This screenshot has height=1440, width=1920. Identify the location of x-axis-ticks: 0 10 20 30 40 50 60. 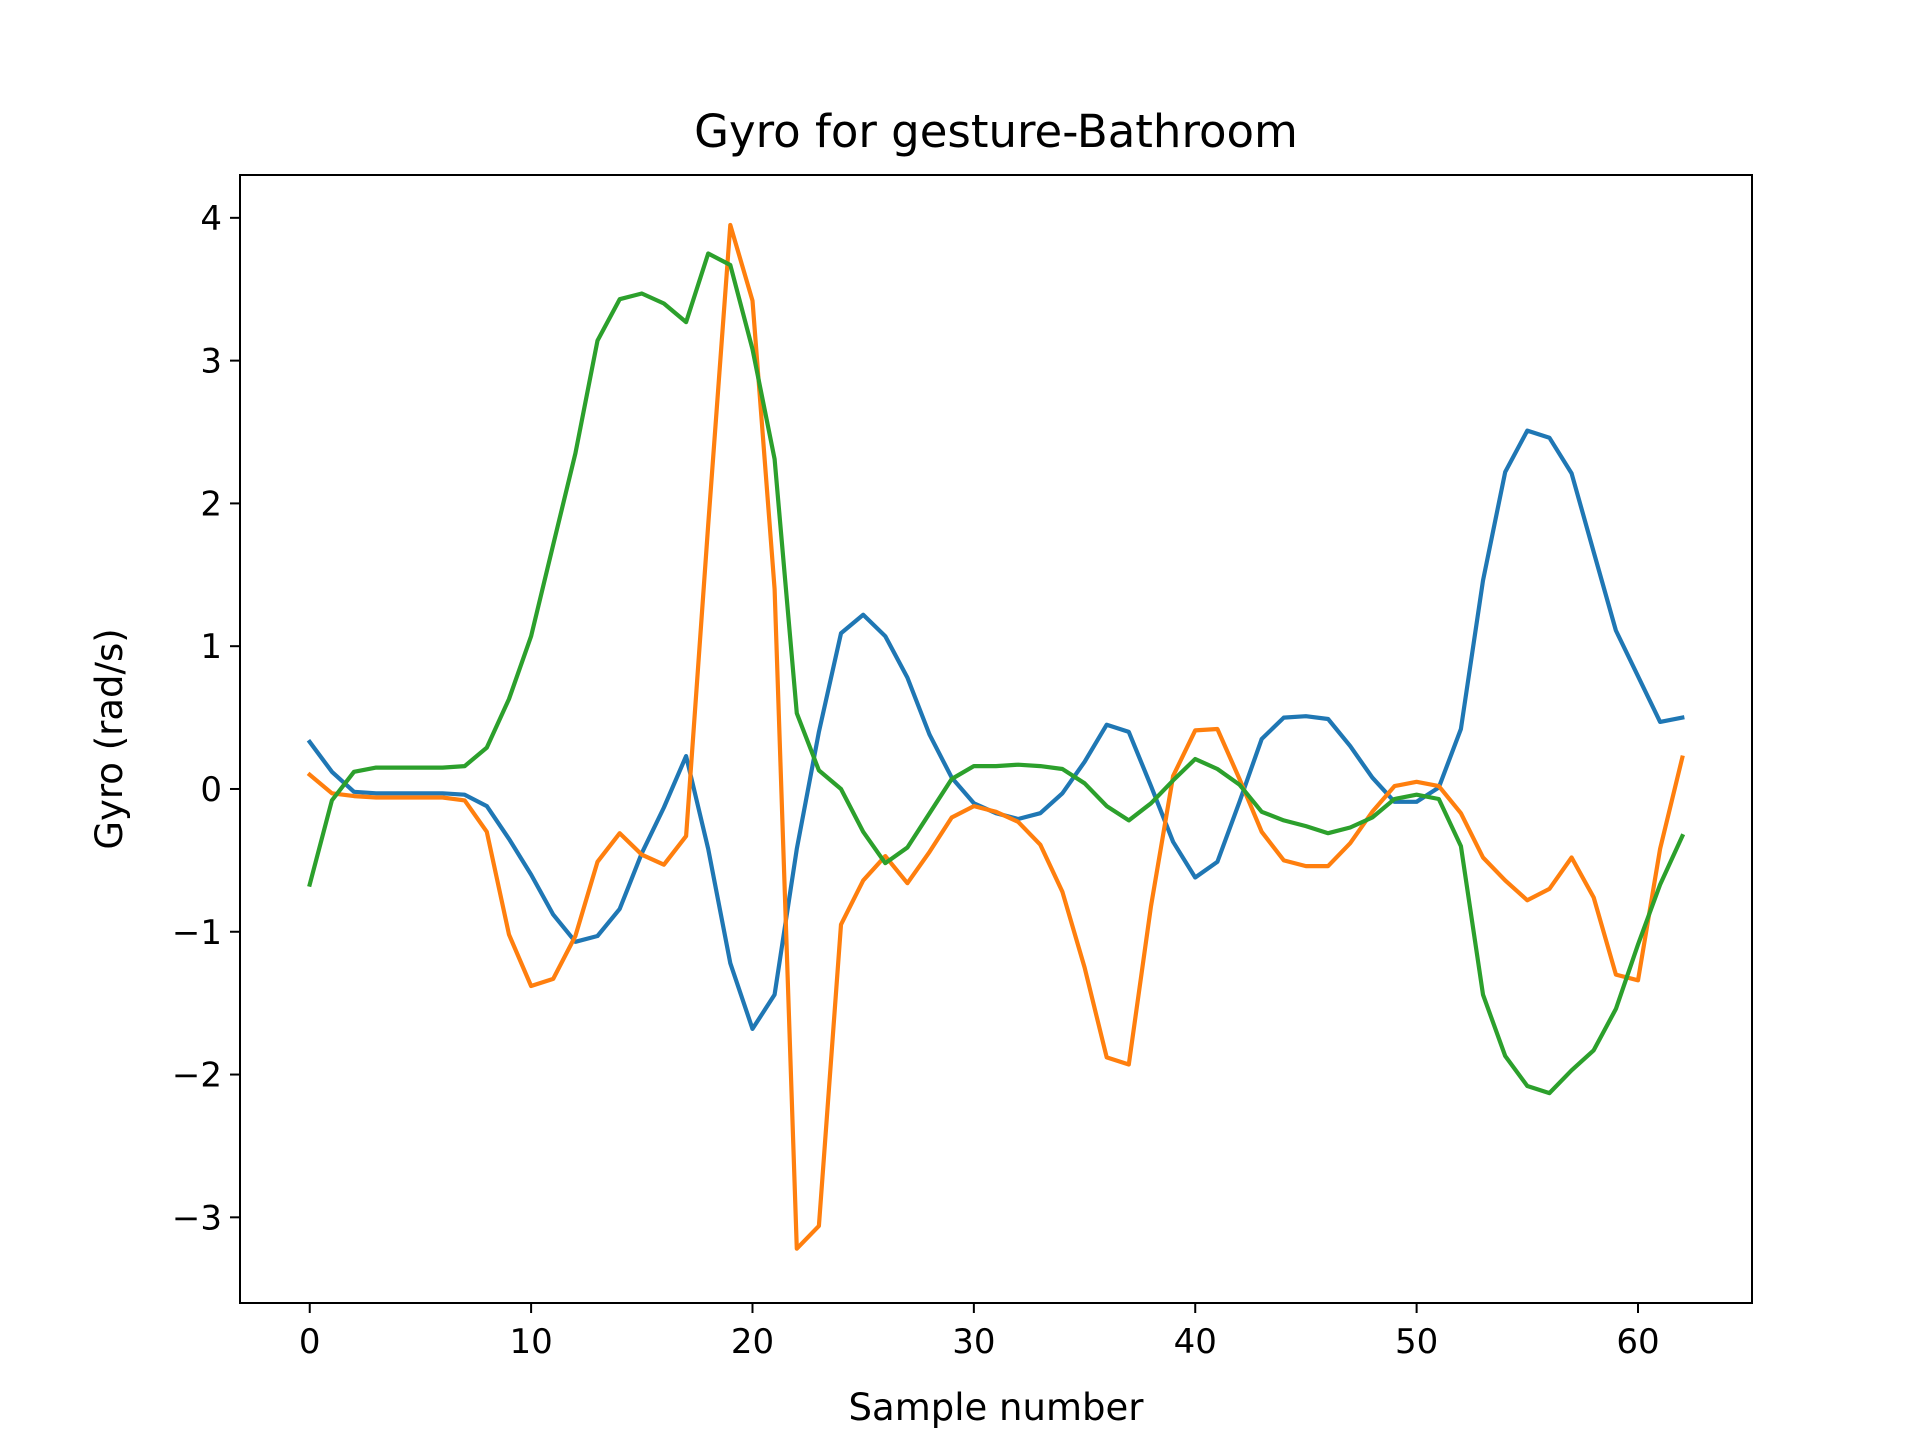
(979, 1332).